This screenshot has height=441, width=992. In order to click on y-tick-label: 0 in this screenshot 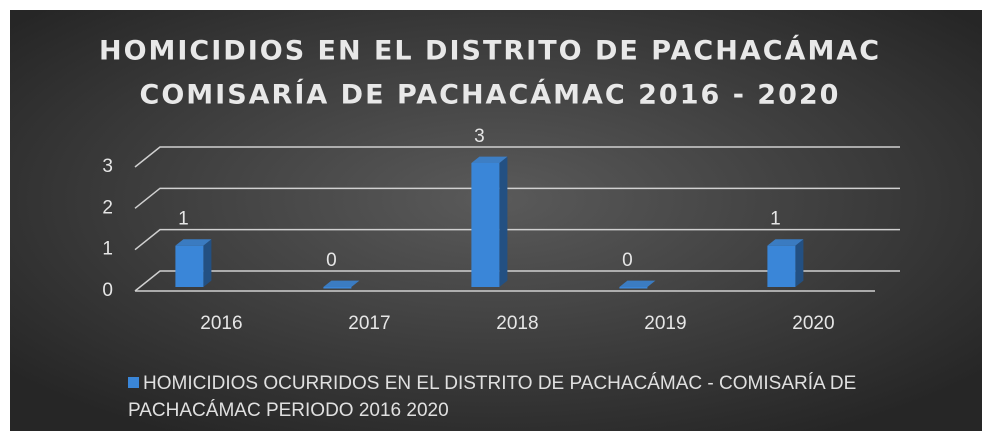, I will do `click(107, 290)`.